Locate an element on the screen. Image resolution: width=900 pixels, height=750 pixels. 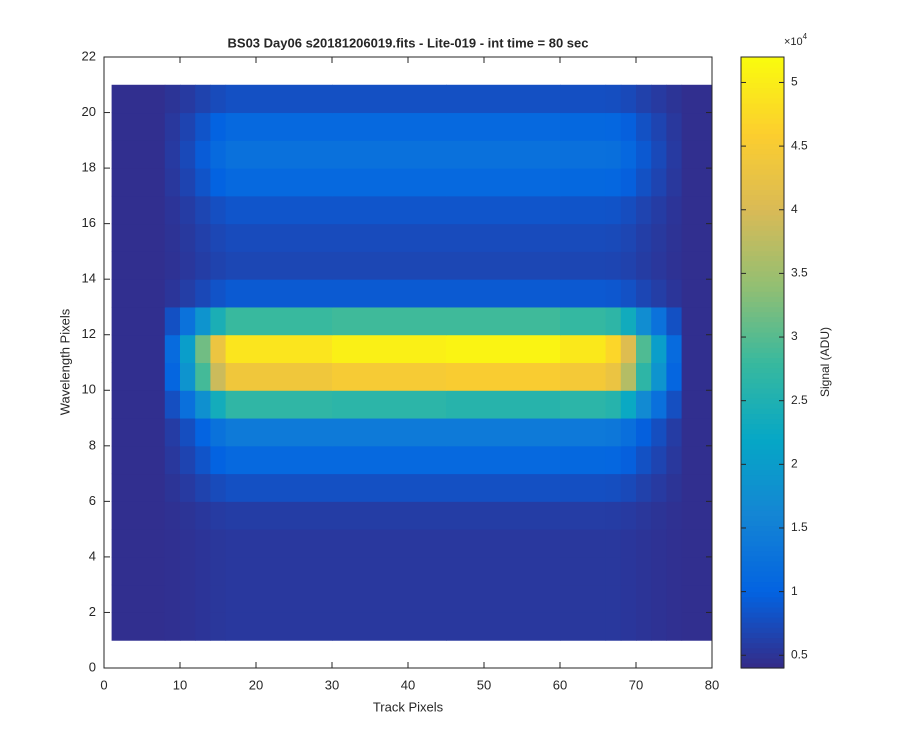
colorbar-tick-label: 4.5 is located at coordinates (799, 145).